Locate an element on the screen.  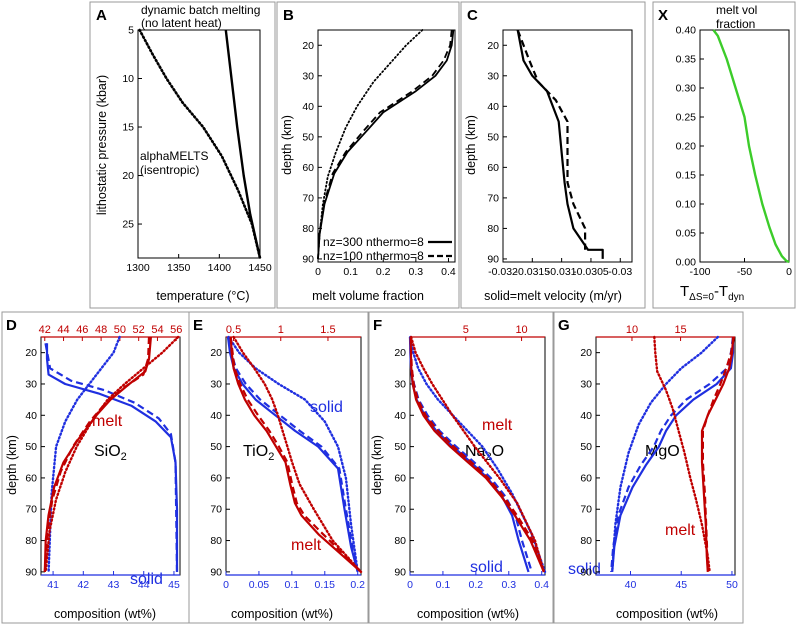
x-panel-xlabel-mid: -T is located at coordinates (721, 291).